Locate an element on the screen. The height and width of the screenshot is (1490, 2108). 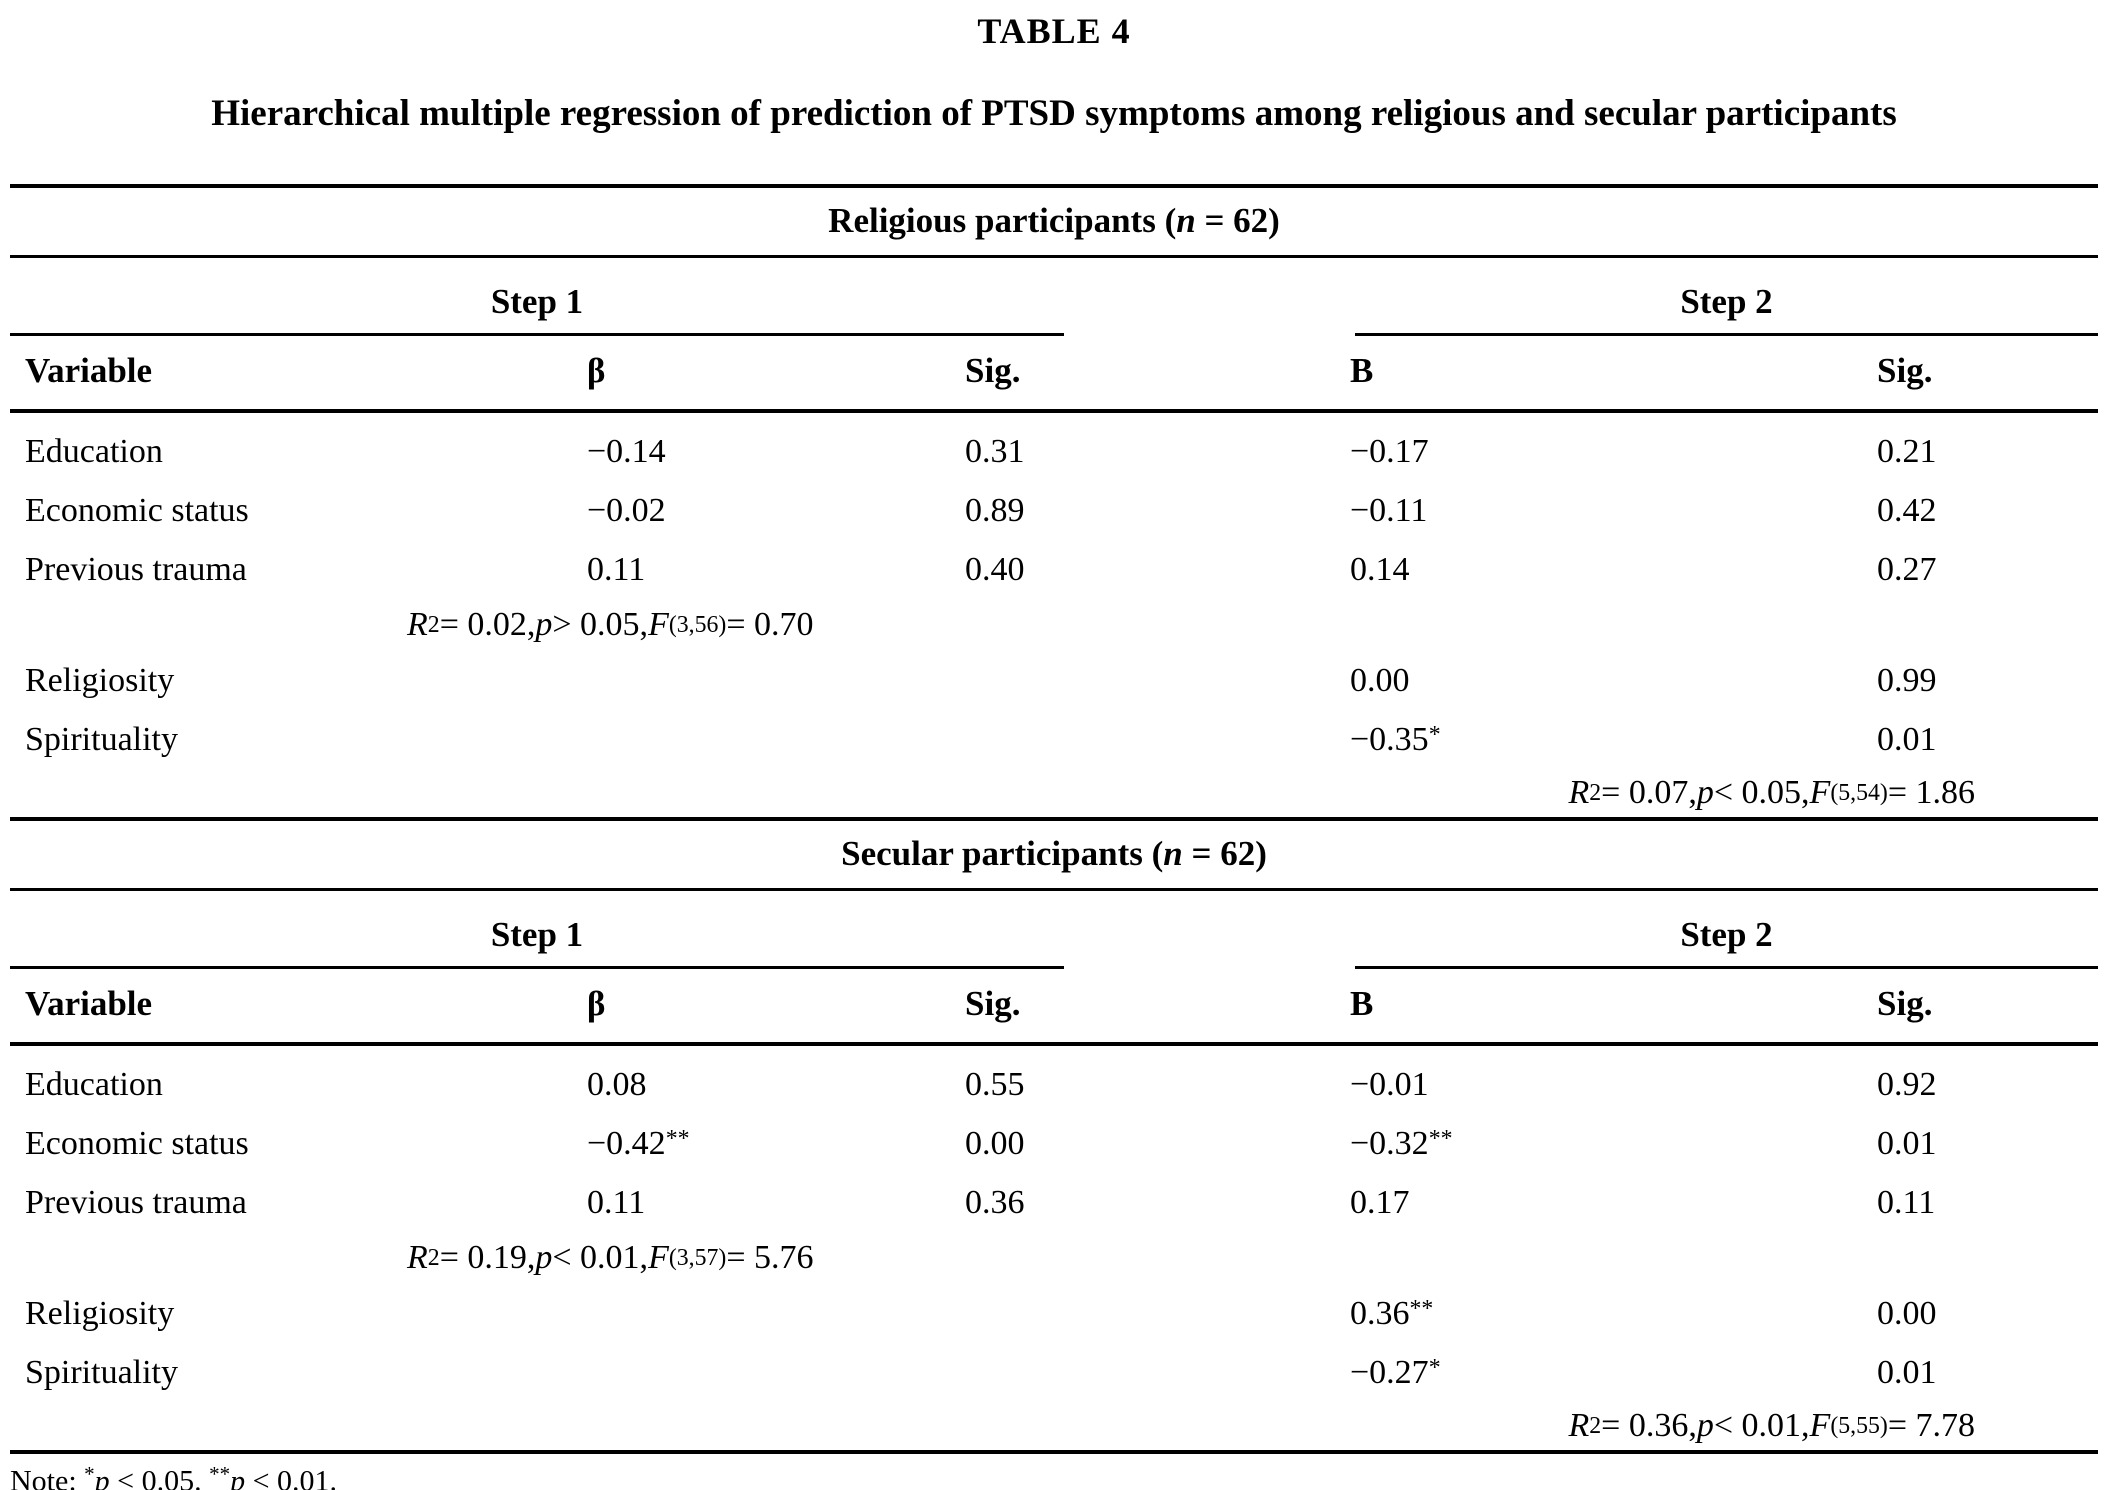
cell-sig-step1: 0.40 is located at coordinates (995, 569).